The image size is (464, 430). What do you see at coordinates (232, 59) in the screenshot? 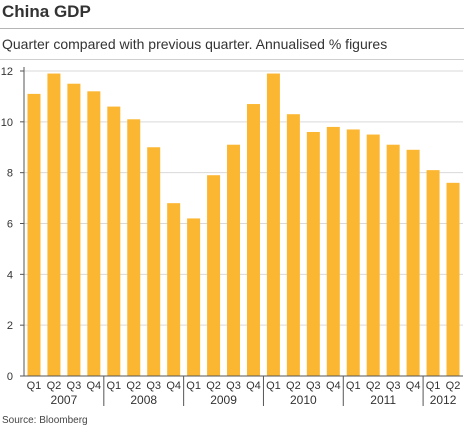
I see `subtitle-divider` at bounding box center [232, 59].